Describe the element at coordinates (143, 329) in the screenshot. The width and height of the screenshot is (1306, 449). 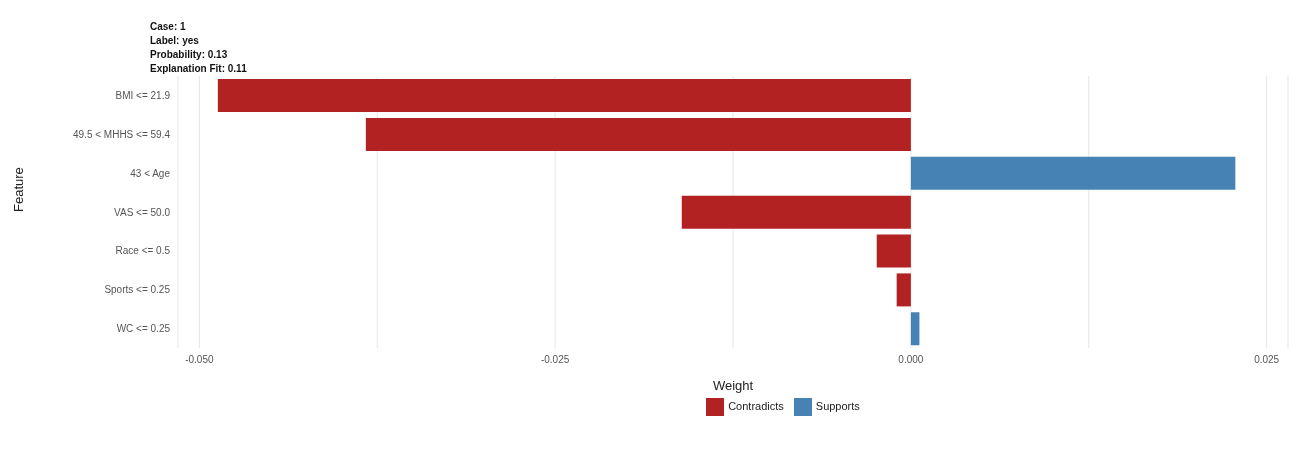
I see `y-tick-label: WC <= 0.25` at that location.